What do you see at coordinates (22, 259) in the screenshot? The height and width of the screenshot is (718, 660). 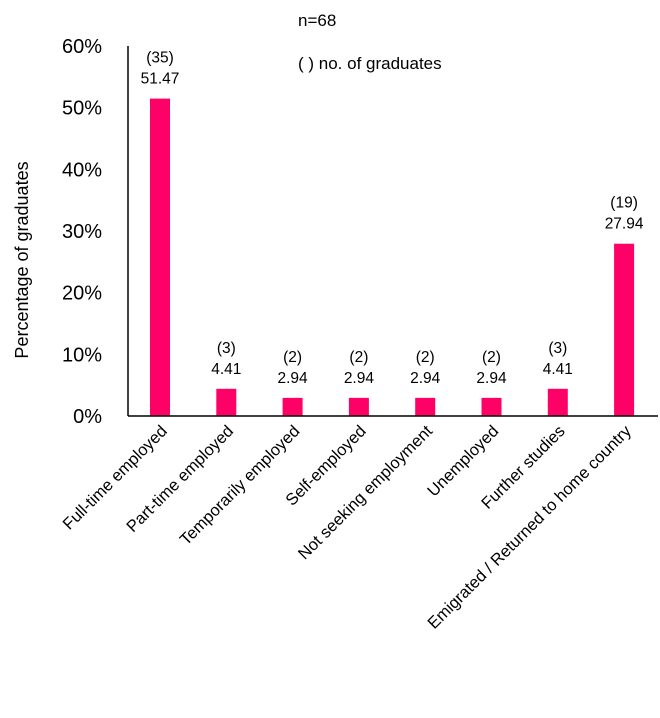 I see `y-axis-label: Percentage of graduates` at bounding box center [22, 259].